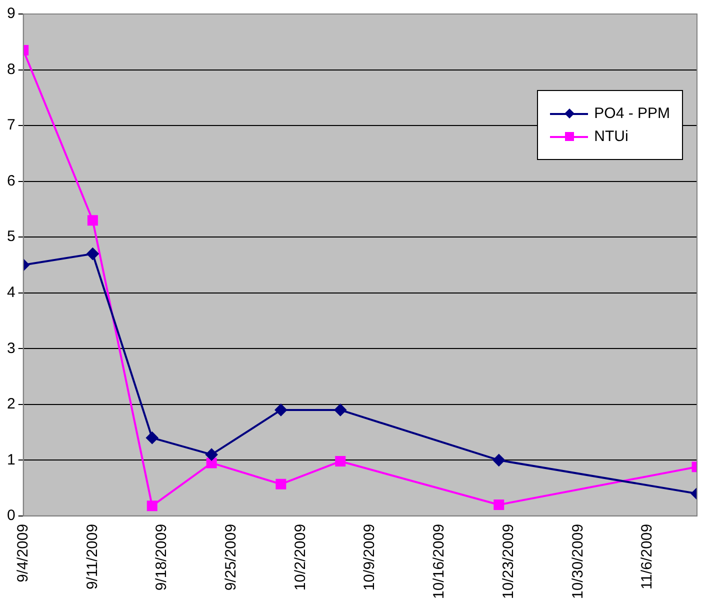 This screenshot has height=602, width=705. I want to click on y-tick-label: 0, so click(11, 515).